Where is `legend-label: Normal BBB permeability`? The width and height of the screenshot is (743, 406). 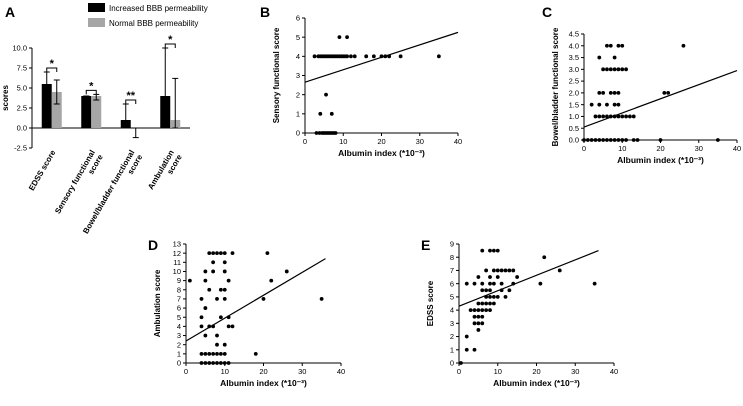 legend-label: Normal BBB permeability is located at coordinates (153, 23).